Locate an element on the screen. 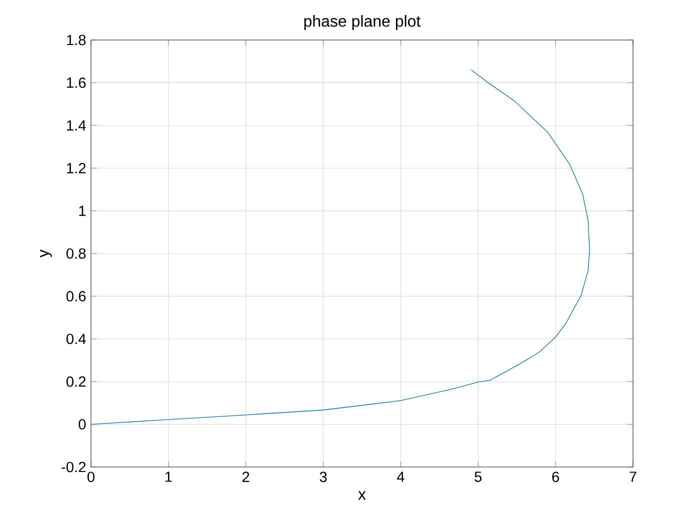  x-tick-label: 4 is located at coordinates (400, 477).